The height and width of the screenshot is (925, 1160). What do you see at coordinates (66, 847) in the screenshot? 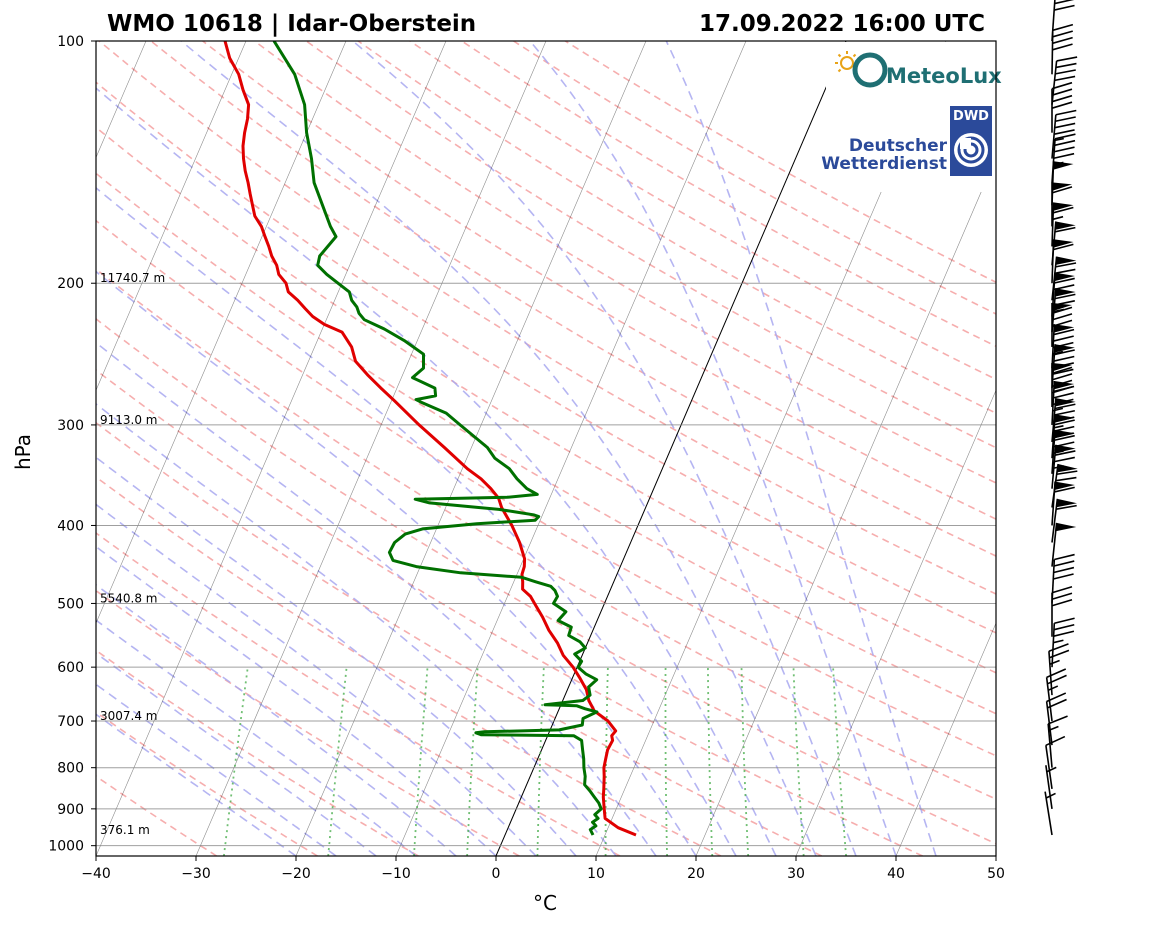
I see `y-tick-label: 1000` at bounding box center [66, 847].